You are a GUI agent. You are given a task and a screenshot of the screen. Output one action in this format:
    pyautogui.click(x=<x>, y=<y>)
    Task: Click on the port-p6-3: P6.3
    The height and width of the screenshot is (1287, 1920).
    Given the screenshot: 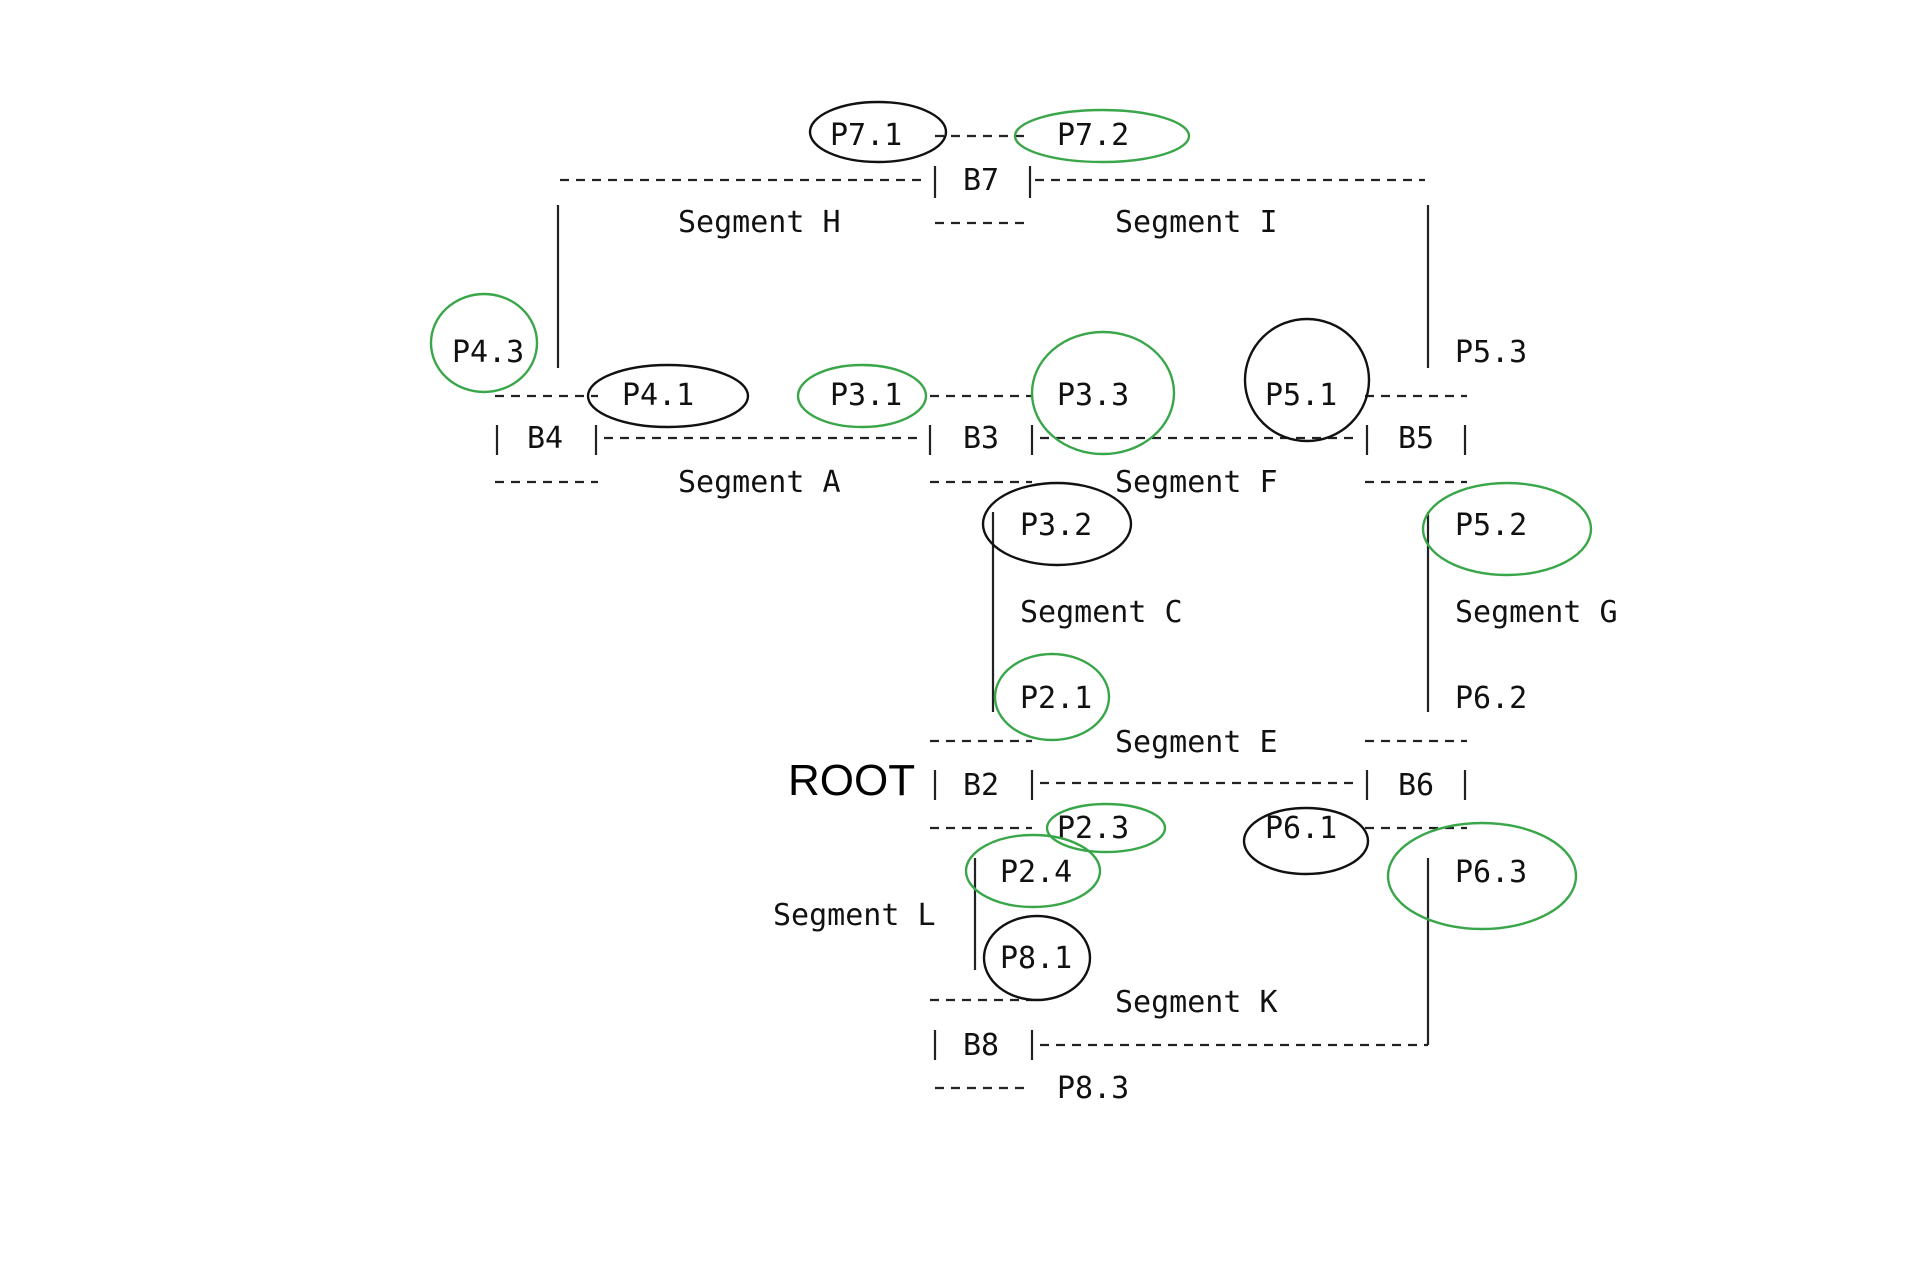 What is the action you would take?
    pyautogui.click(x=1491, y=872)
    